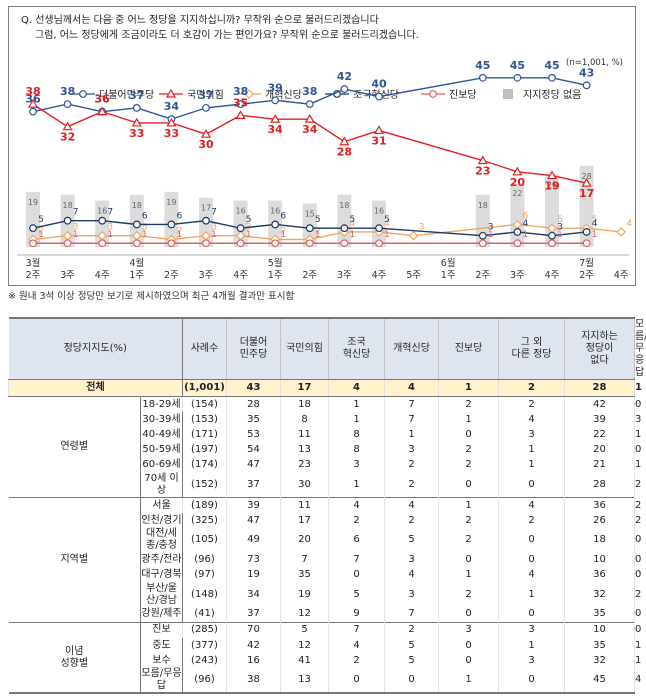 The height and width of the screenshot is (700, 646). What do you see at coordinates (180, 235) in the screenshot?
I see `series-4-label-4: 1` at bounding box center [180, 235].